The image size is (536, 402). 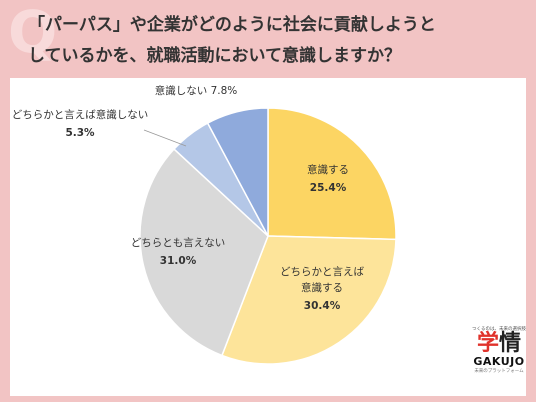 What do you see at coordinates (510, 343) in the screenshot?
I see `logo-mark-right: 情` at bounding box center [510, 343].